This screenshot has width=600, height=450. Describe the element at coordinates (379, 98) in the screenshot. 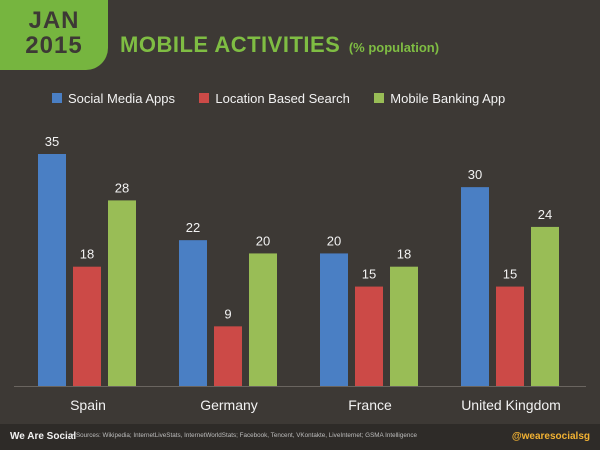

I see `legend-swatch-banking` at that location.